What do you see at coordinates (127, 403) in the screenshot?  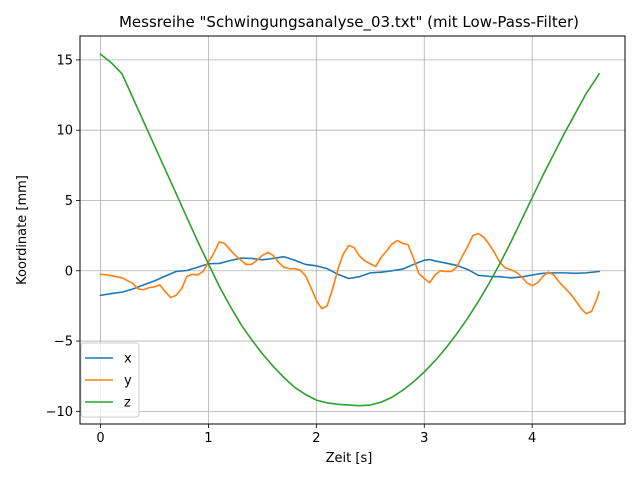 I see `legend-label-z: z` at bounding box center [127, 403].